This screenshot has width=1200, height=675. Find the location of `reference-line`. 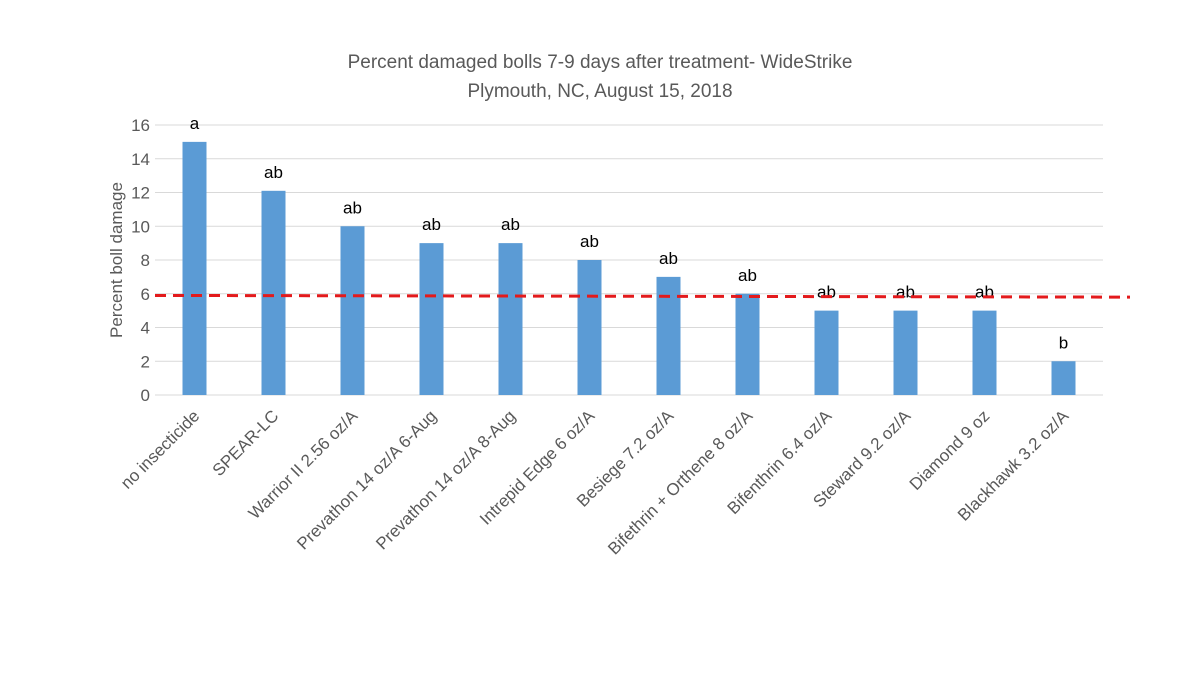

reference-line is located at coordinates (642, 296).